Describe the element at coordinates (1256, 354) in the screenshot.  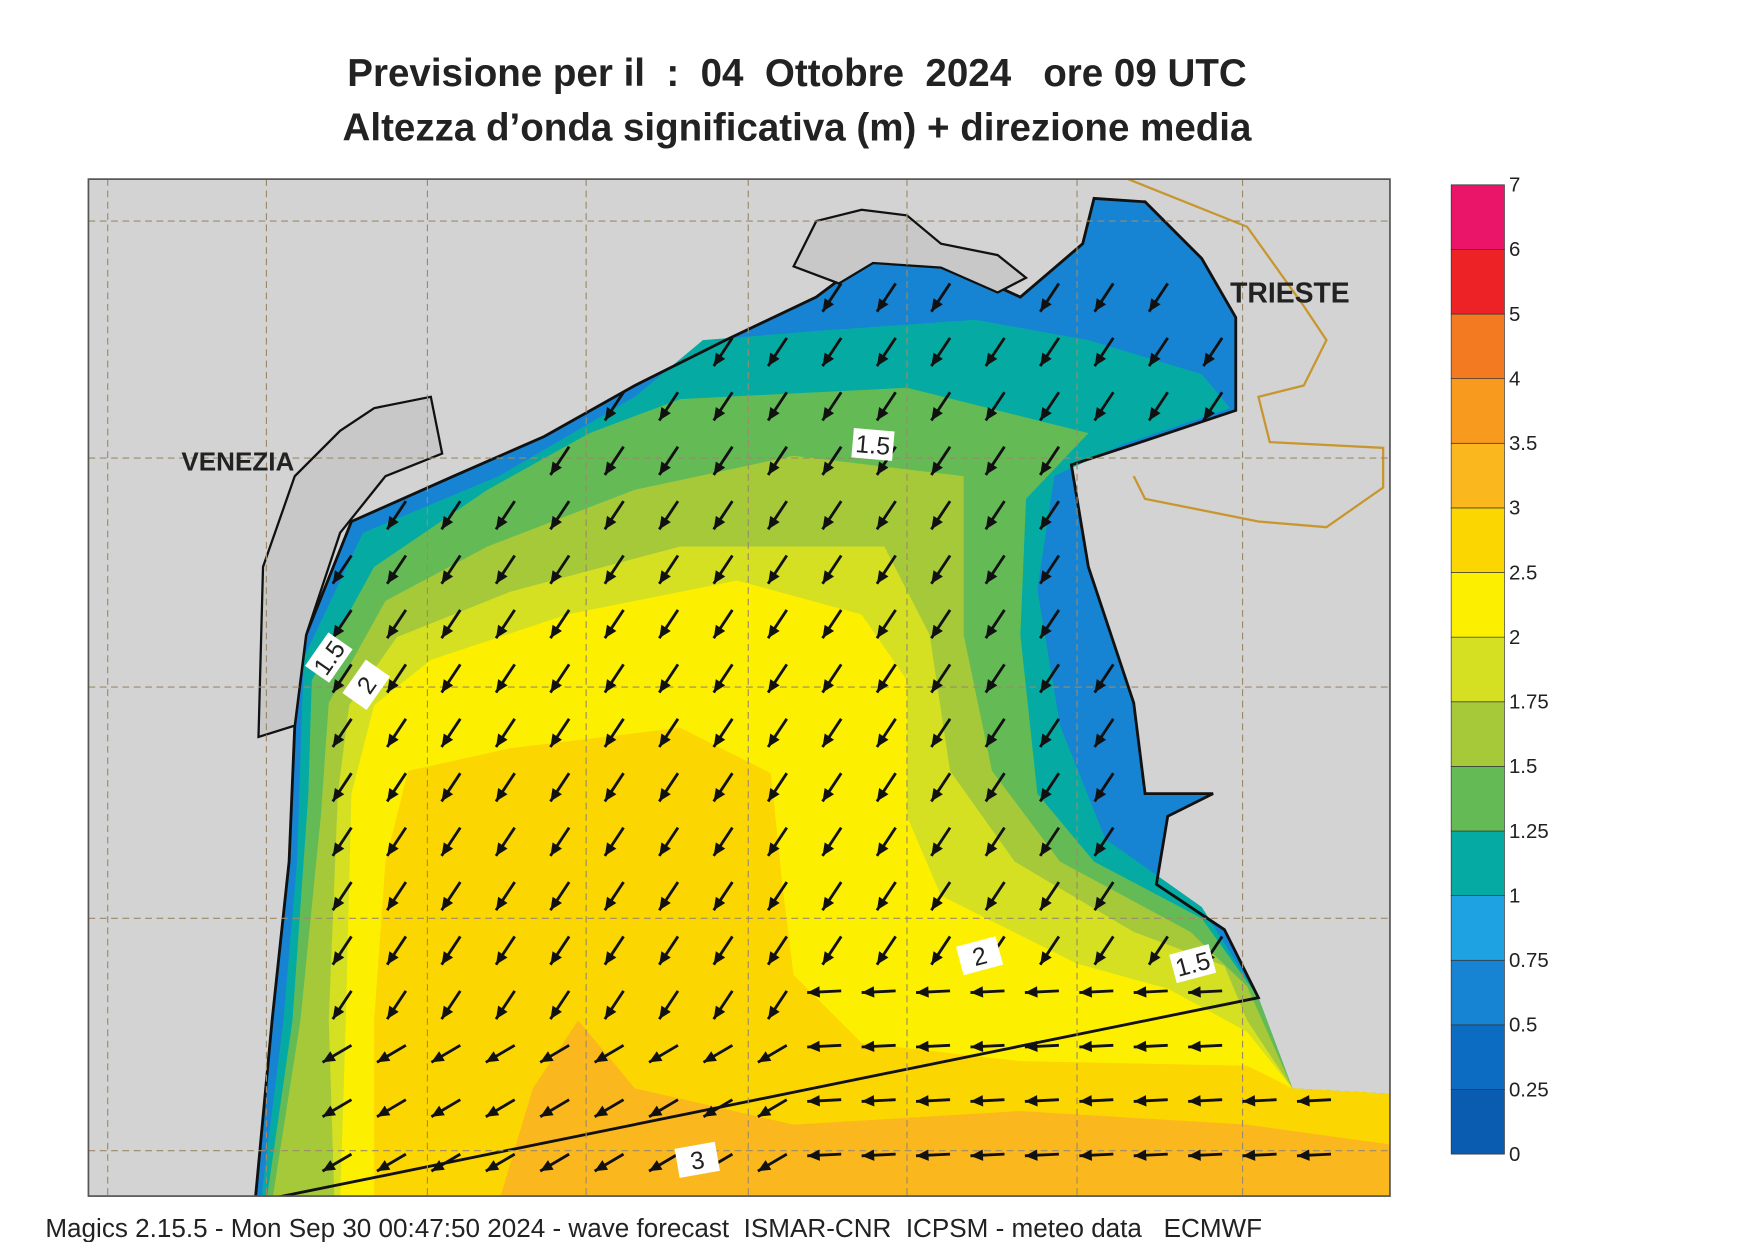
I see `border` at that location.